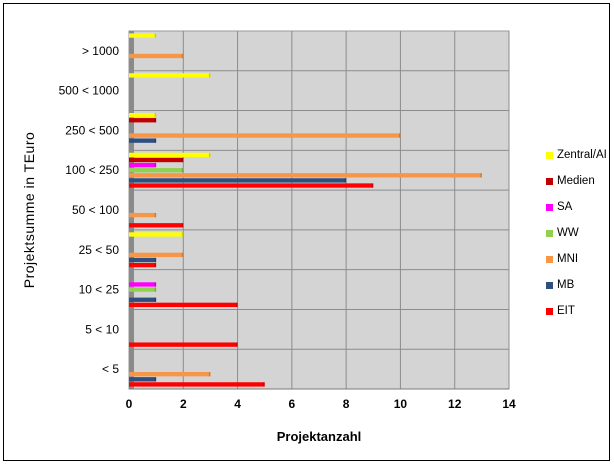 This screenshot has width=614, height=465. What do you see at coordinates (89, 91) in the screenshot?
I see `y-category-label: 500 < 1000` at bounding box center [89, 91].